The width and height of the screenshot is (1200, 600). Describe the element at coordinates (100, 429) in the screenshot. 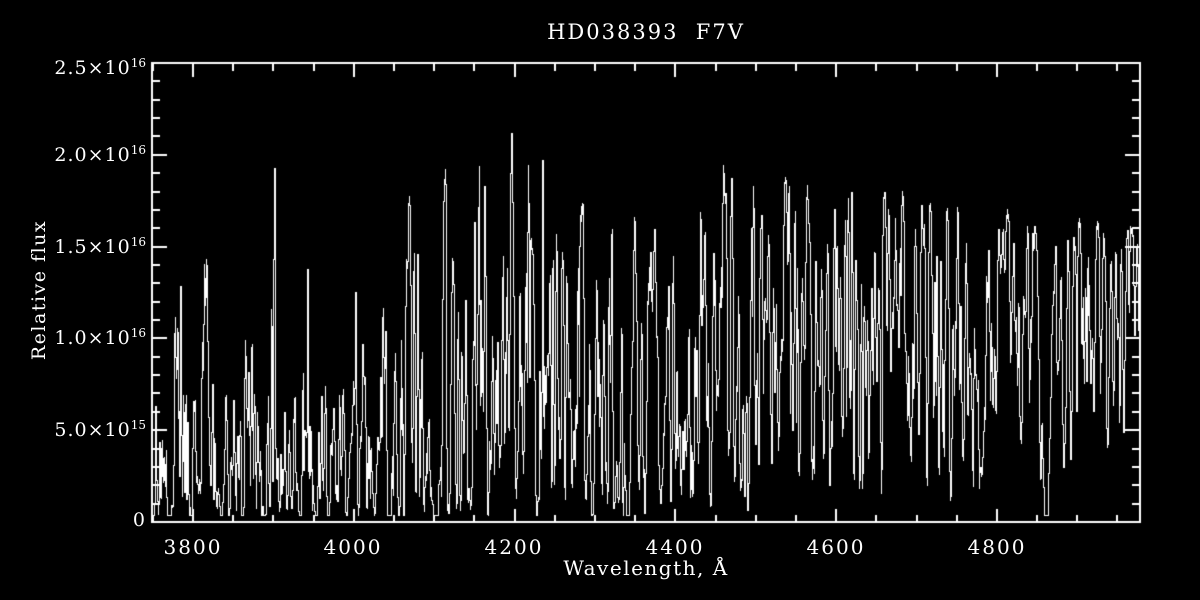

I see `y-tick-label-5e15: 5.0×1015` at that location.